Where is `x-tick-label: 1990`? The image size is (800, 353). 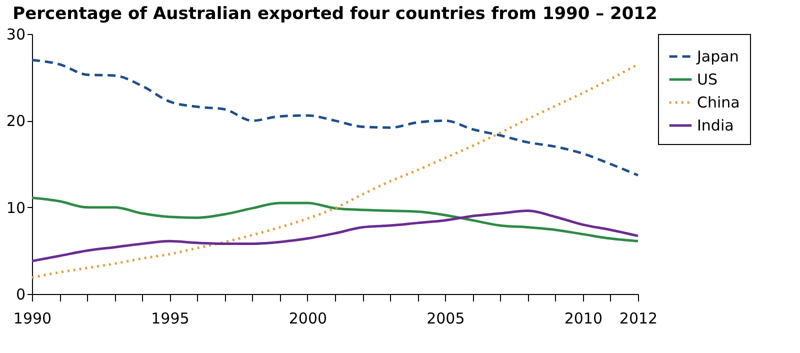
x-tick-label: 1990 is located at coordinates (32, 319).